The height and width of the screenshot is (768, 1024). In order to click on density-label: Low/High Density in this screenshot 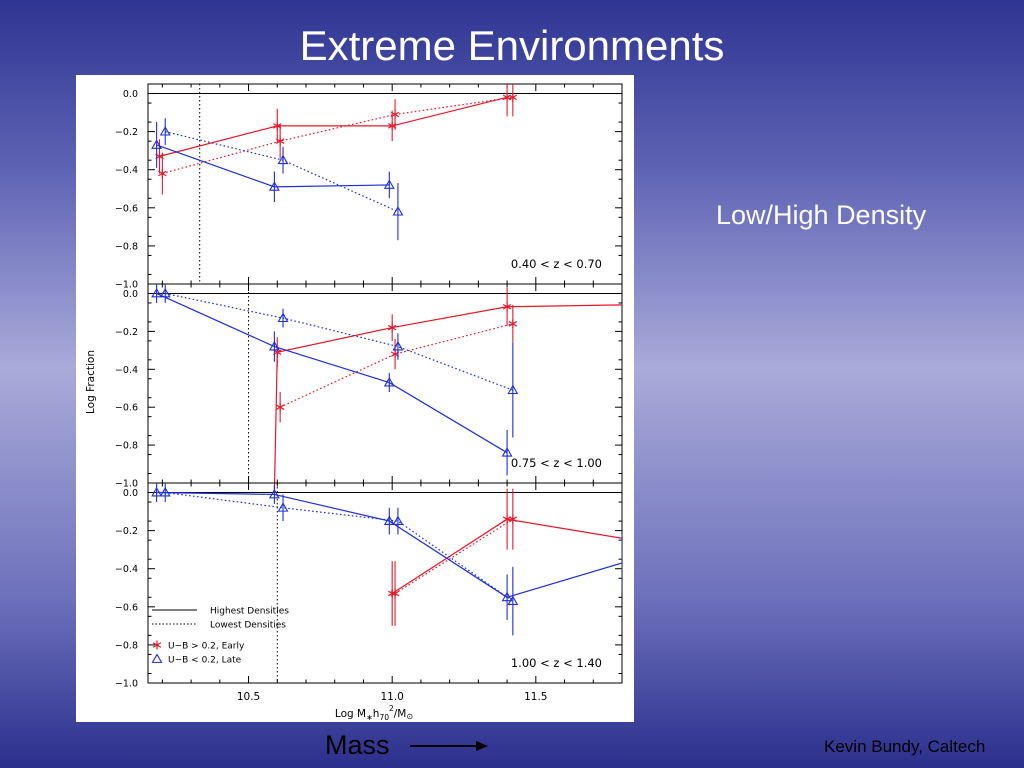, I will do `click(821, 215)`.